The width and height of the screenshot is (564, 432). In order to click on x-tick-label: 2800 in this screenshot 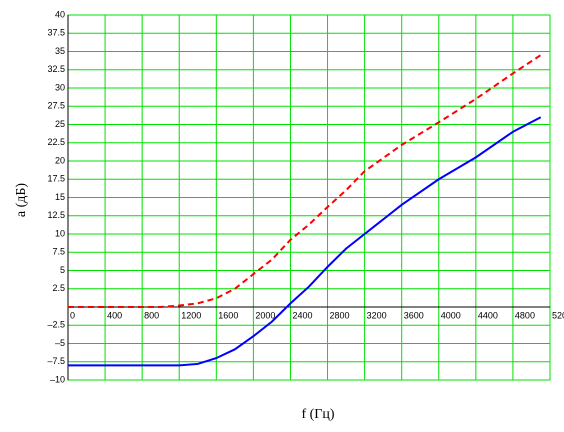, I will do `click(340, 315)`.